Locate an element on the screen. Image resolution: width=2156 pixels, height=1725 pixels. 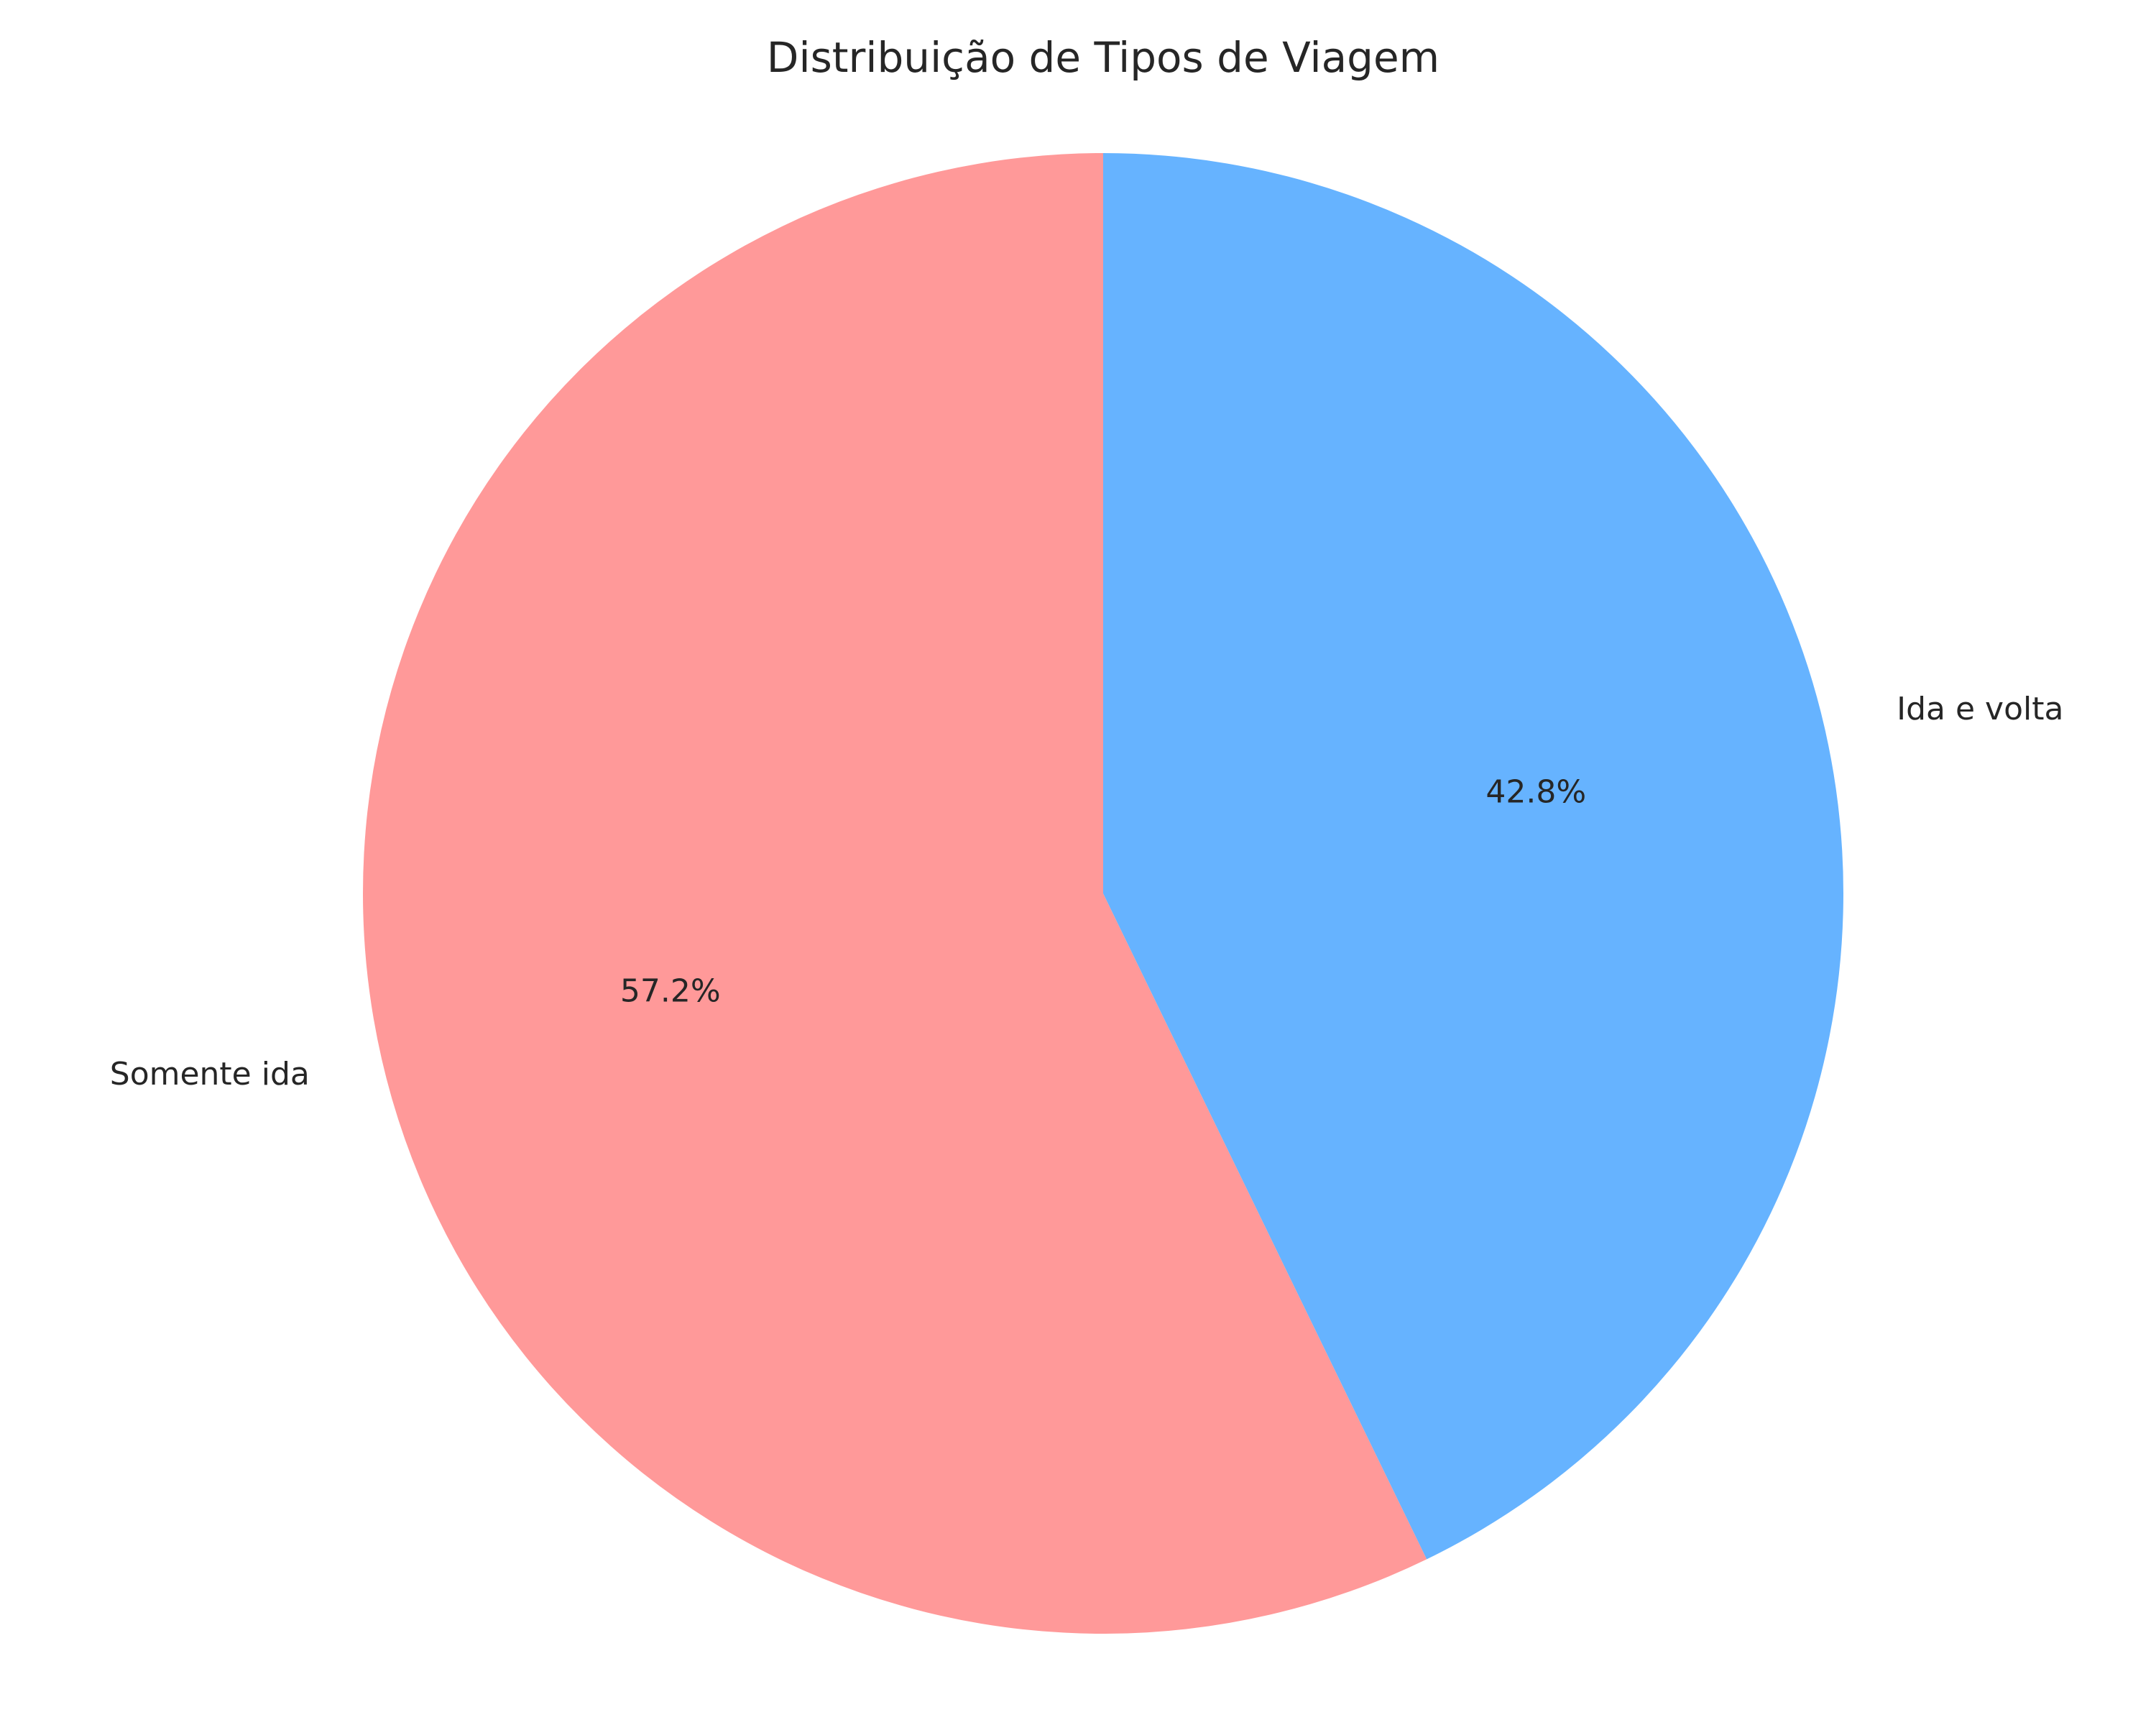
slice-label-somente-ida: Somente ida is located at coordinates (210, 1074).